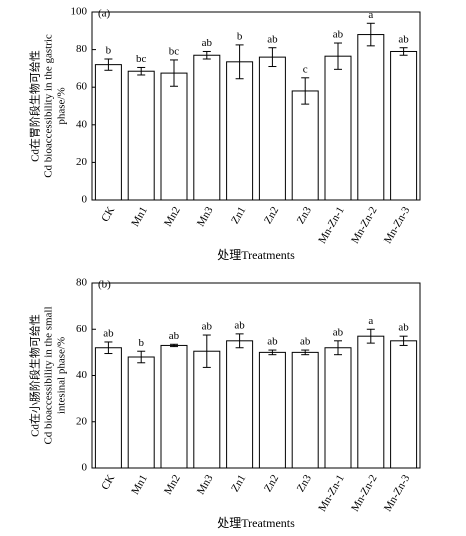 The image size is (466, 536). Describe the element at coordinates (49, 375) in the screenshot. I see `y-axis-label: Cd bioaccessibility in the small` at that location.